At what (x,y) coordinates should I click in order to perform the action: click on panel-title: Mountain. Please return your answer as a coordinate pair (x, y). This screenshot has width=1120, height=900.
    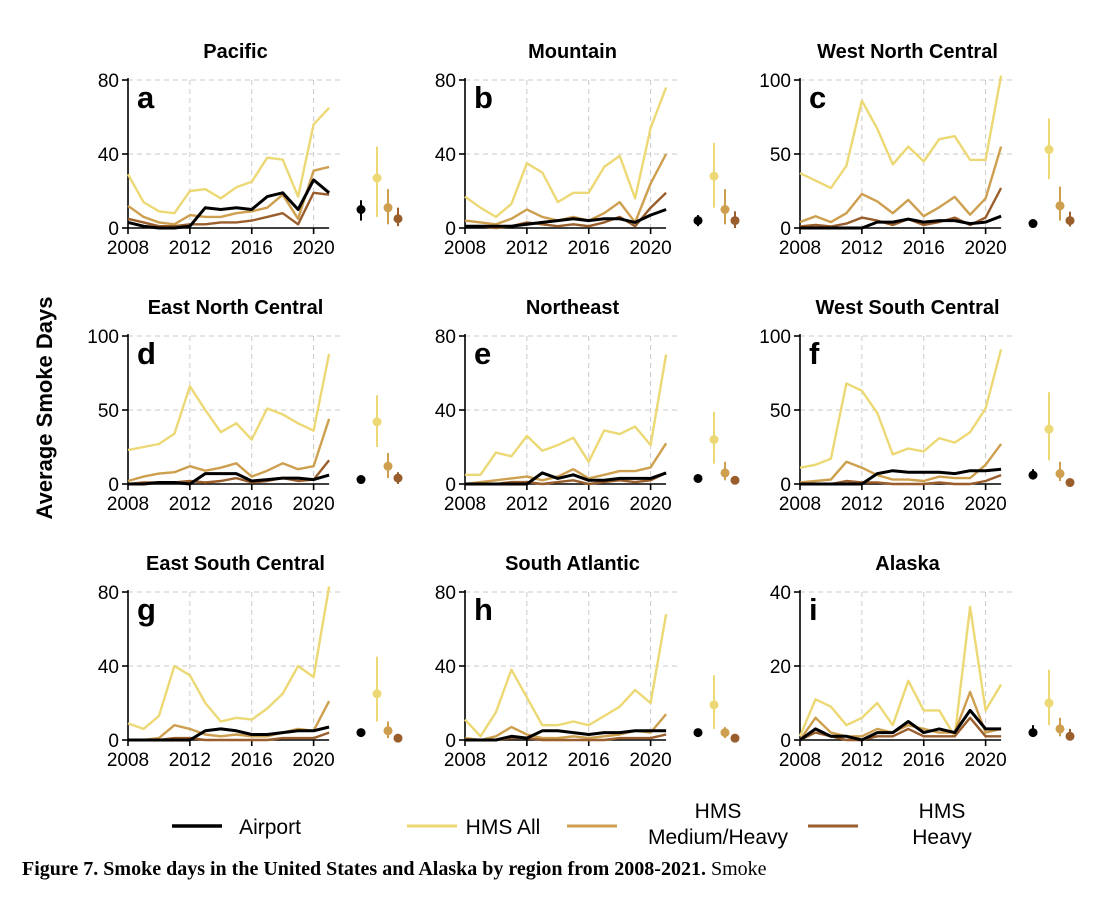
    Looking at the image, I should click on (572, 52).